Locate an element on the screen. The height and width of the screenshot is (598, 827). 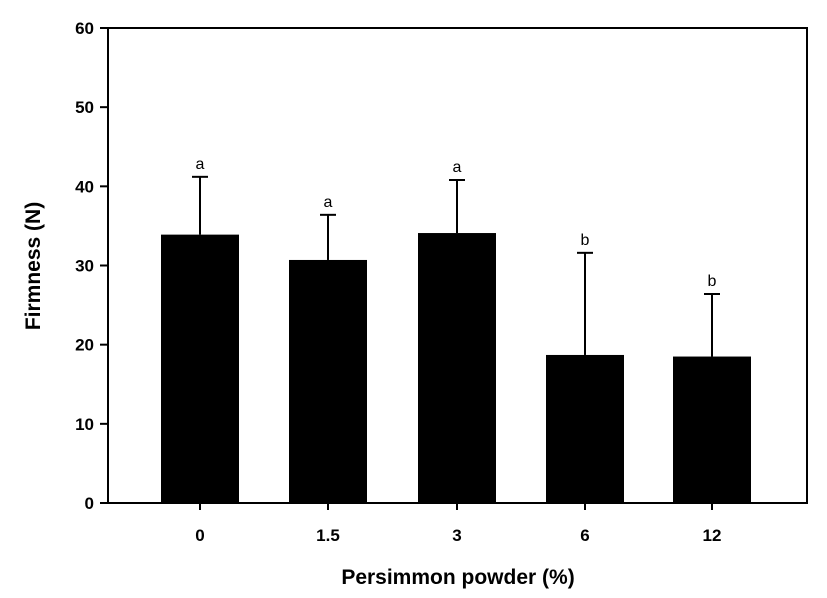
x-tick-label-1: 1.5 is located at coordinates (328, 535).